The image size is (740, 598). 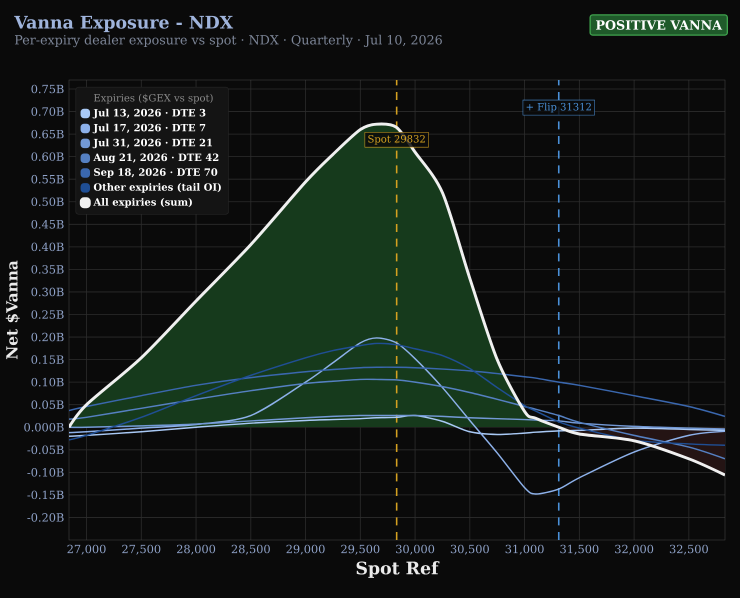 I want to click on y-tick-label: 0.000B, so click(x=44, y=427).